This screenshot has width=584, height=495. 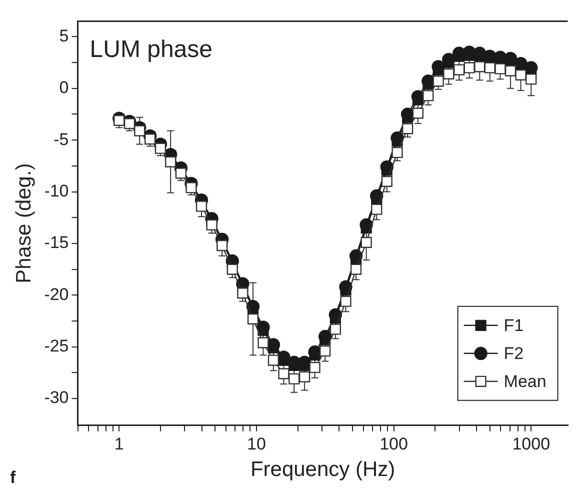 I want to click on text: f, so click(x=13, y=477).